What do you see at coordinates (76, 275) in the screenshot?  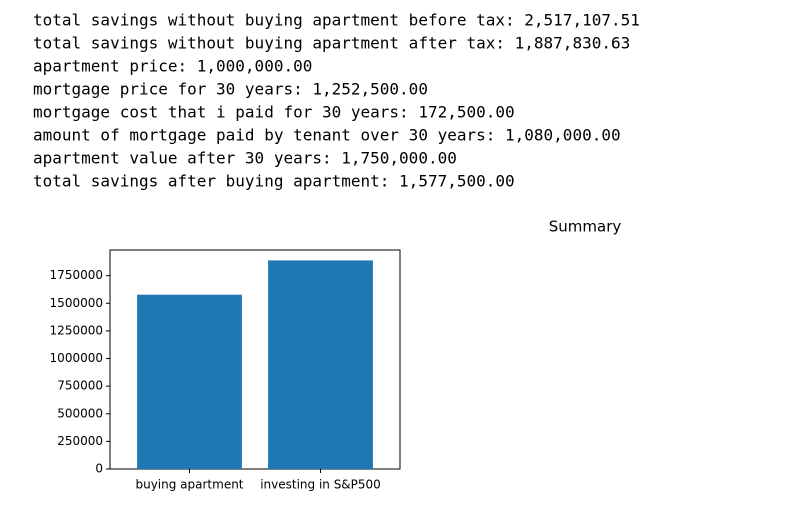 I see `y-tick-label: 1750000` at bounding box center [76, 275].